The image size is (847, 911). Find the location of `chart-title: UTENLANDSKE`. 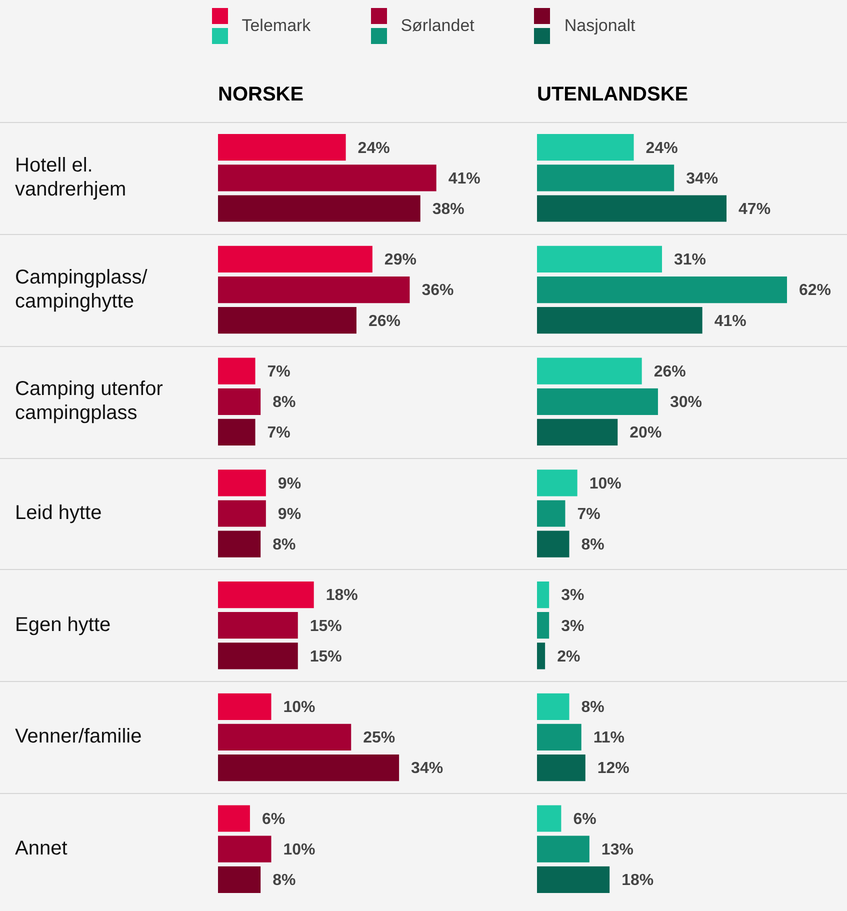

chart-title: UTENLANDSKE is located at coordinates (612, 95).